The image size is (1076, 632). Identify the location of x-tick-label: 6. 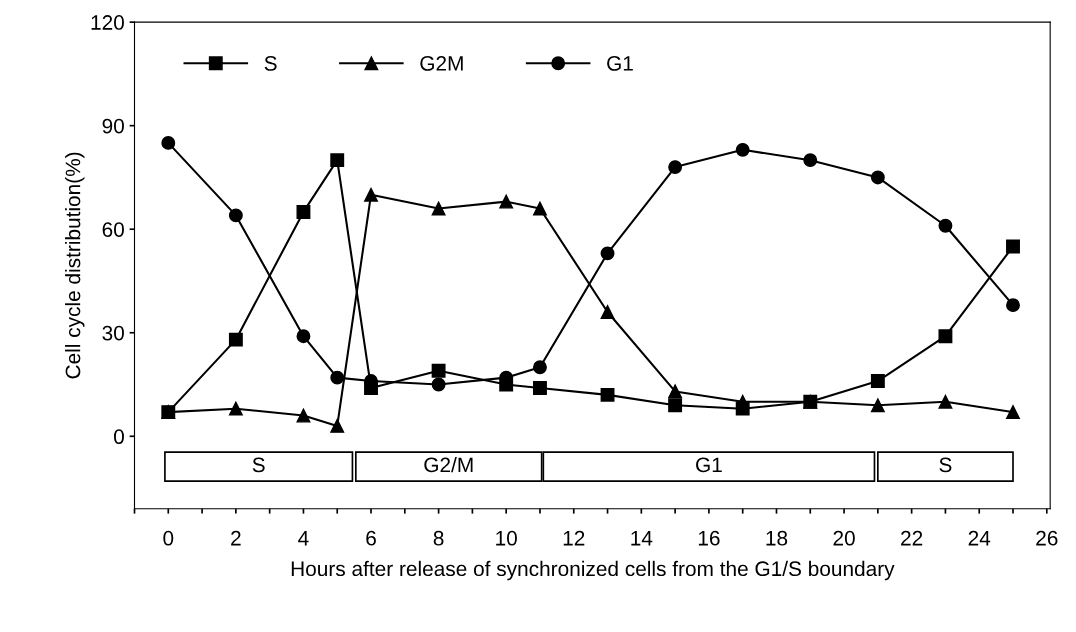
(371, 538).